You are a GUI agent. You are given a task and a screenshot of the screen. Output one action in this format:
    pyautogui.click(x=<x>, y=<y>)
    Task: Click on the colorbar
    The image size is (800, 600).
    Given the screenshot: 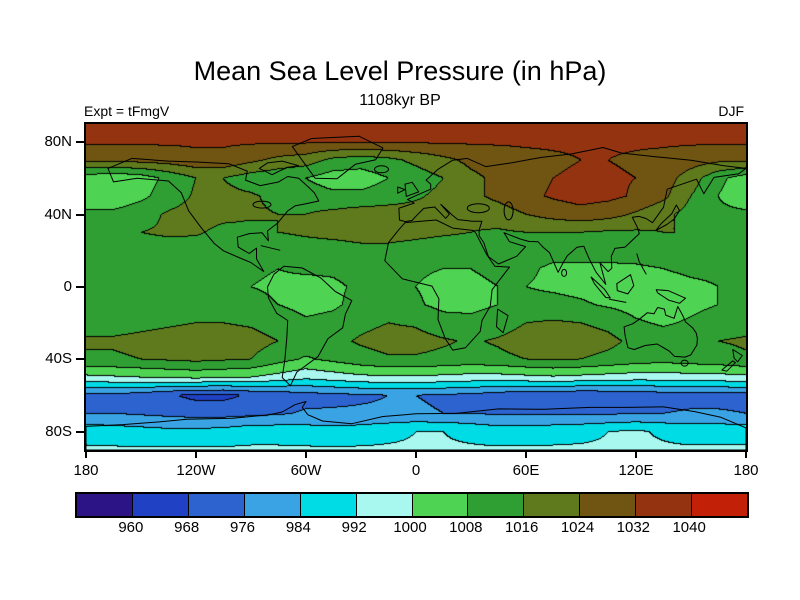 What is the action you would take?
    pyautogui.click(x=412, y=505)
    